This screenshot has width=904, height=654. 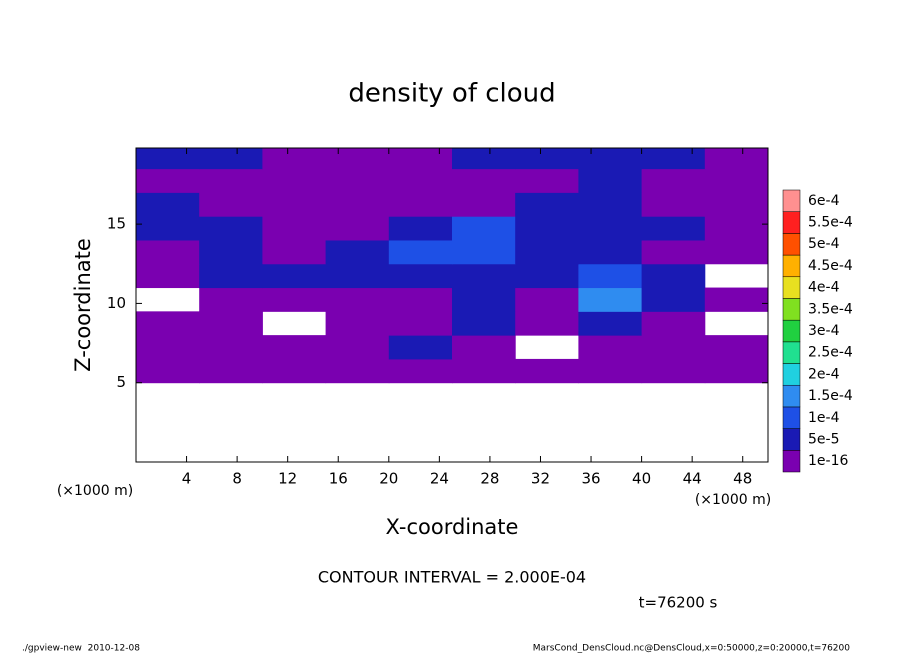 I want to click on x-tick-label: 40, so click(x=641, y=479).